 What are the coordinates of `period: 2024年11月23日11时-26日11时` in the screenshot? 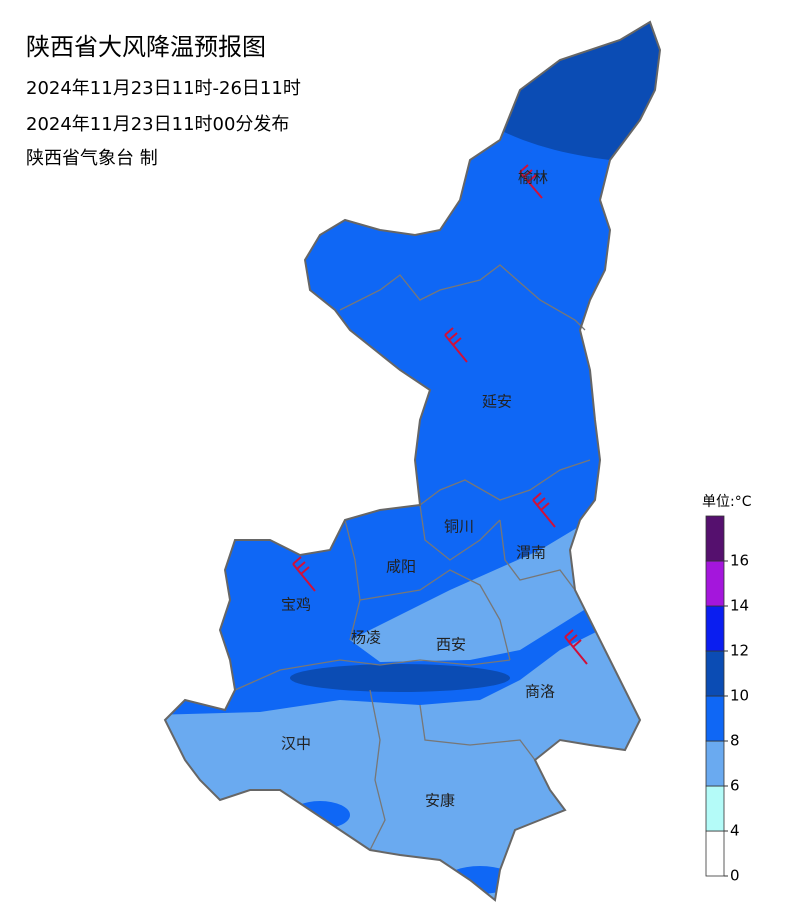 It's located at (163, 88).